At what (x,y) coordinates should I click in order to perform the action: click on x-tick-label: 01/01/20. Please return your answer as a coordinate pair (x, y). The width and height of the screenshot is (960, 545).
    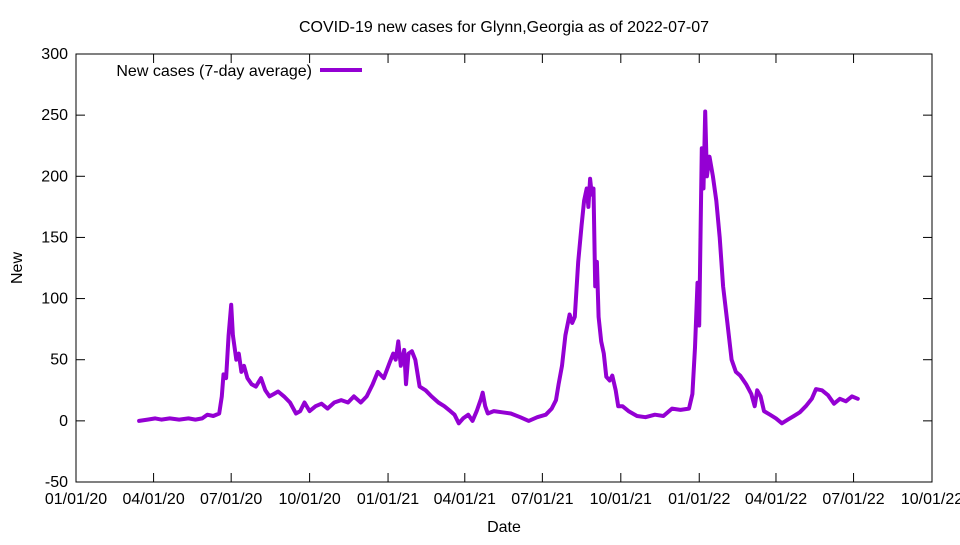
    Looking at the image, I should click on (76, 499).